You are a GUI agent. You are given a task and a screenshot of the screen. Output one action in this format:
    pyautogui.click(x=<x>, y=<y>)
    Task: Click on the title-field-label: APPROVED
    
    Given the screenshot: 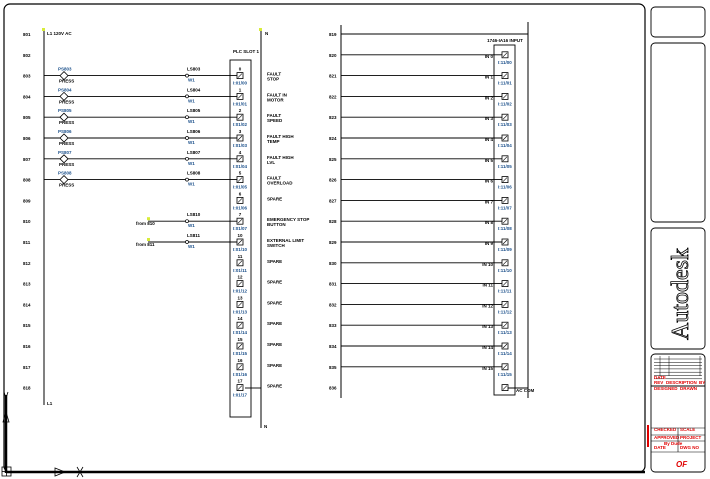 What is the action you would take?
    pyautogui.click(x=667, y=437)
    